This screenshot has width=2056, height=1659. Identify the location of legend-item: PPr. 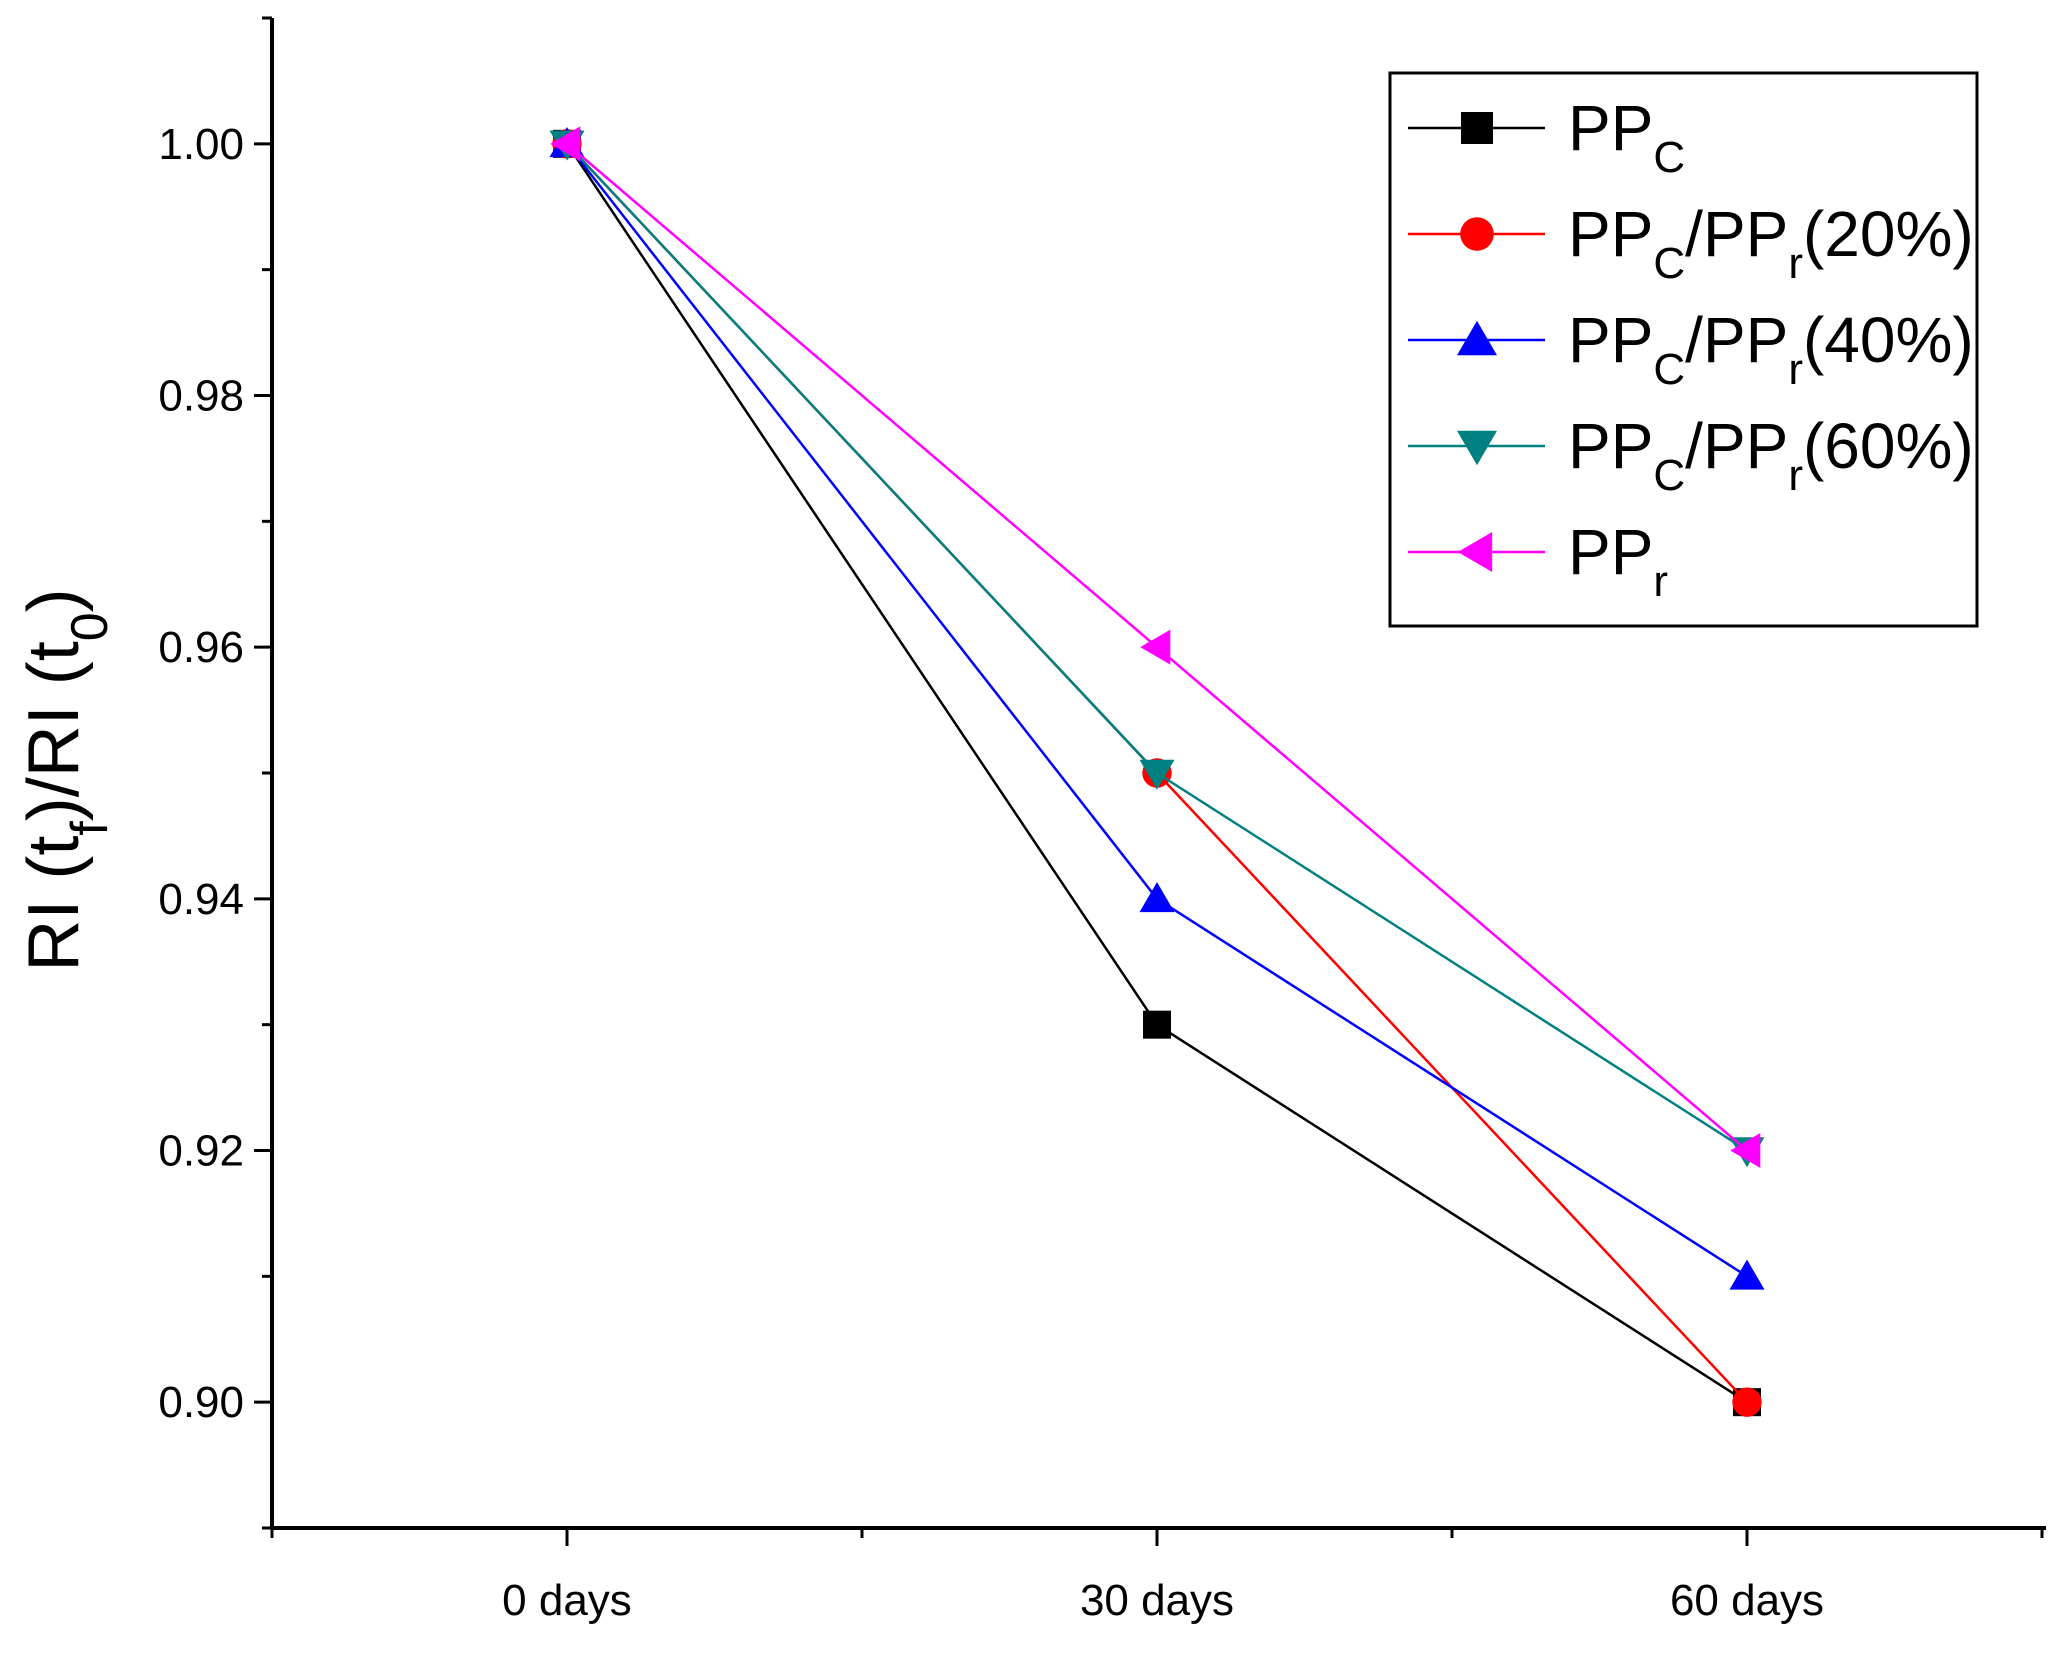
(1538, 561).